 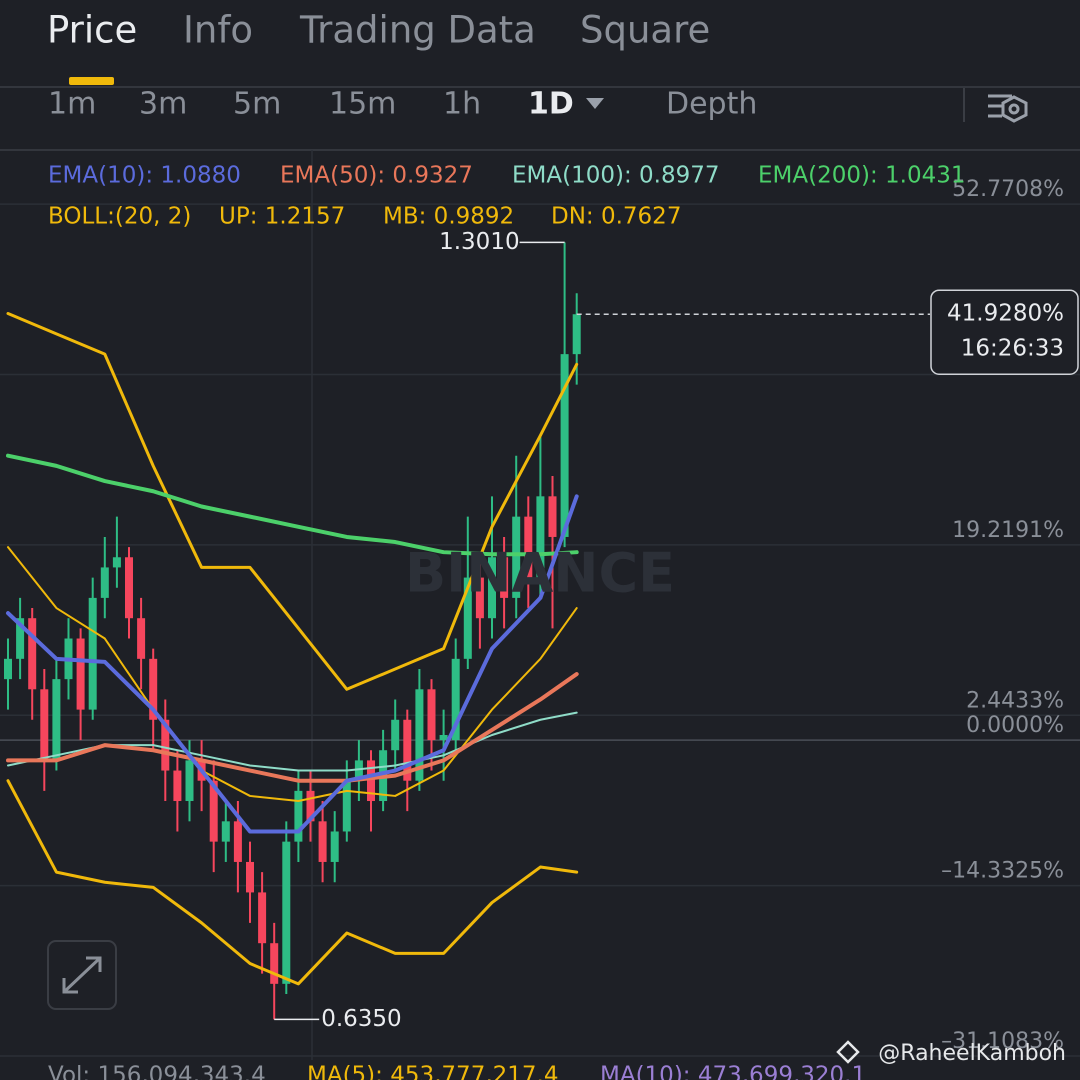 I want to click on ema-legend: EMA(10): 1.0880, so click(x=144, y=176).